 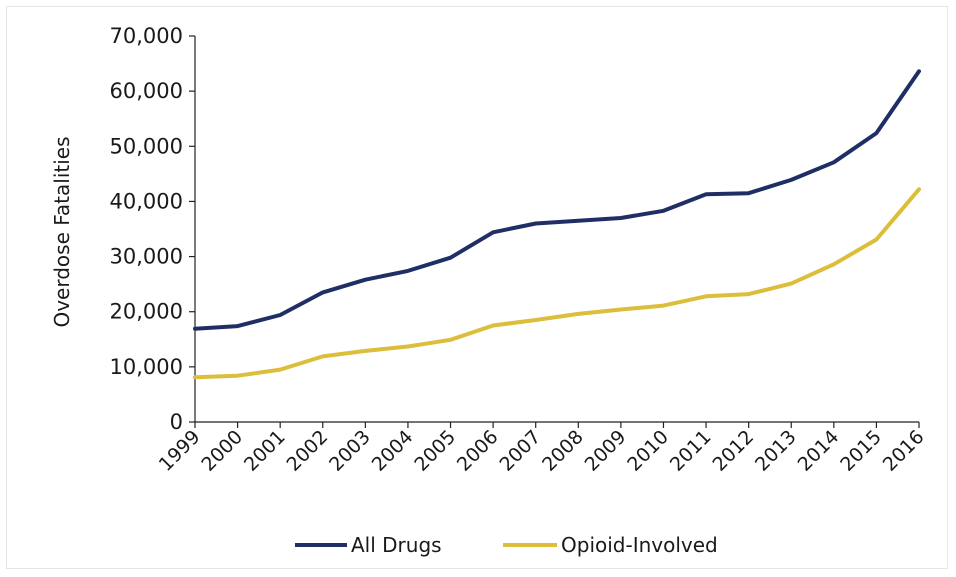 I want to click on y-tick-label: 60,000, so click(x=146, y=91).